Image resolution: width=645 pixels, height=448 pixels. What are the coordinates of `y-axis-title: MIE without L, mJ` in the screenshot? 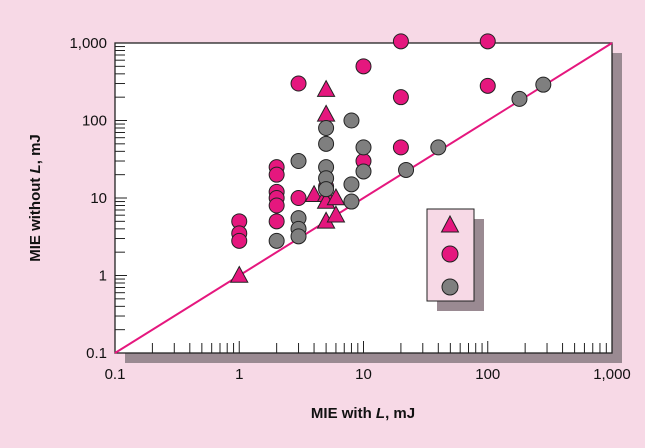 It's located at (35, 198).